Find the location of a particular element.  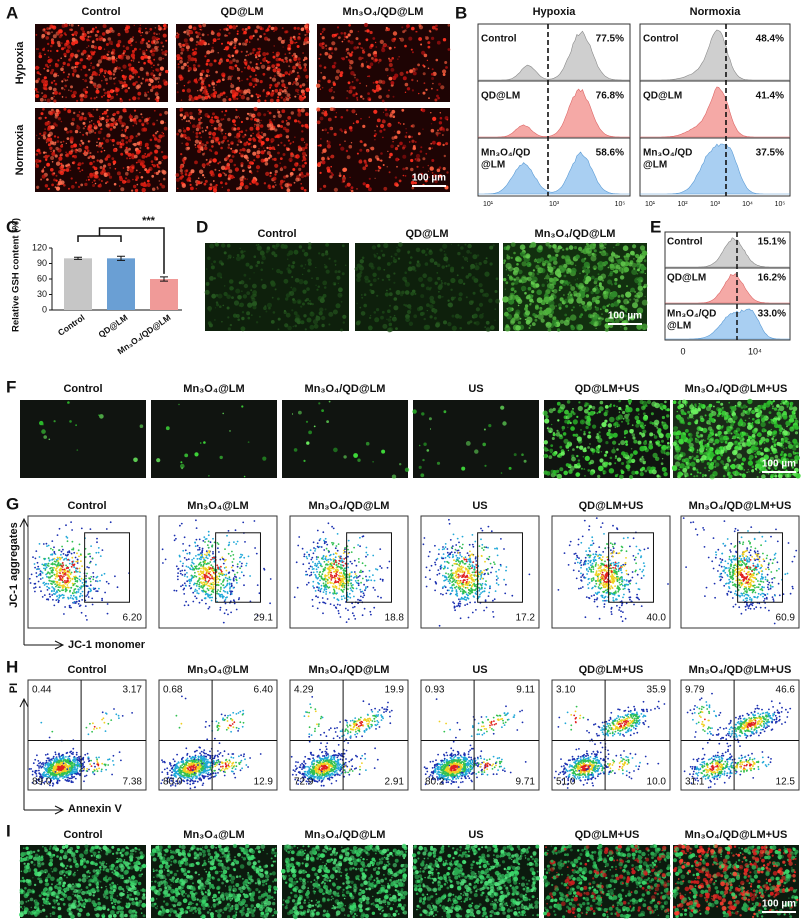

row-label: Hypoxia is located at coordinates (20, 63).